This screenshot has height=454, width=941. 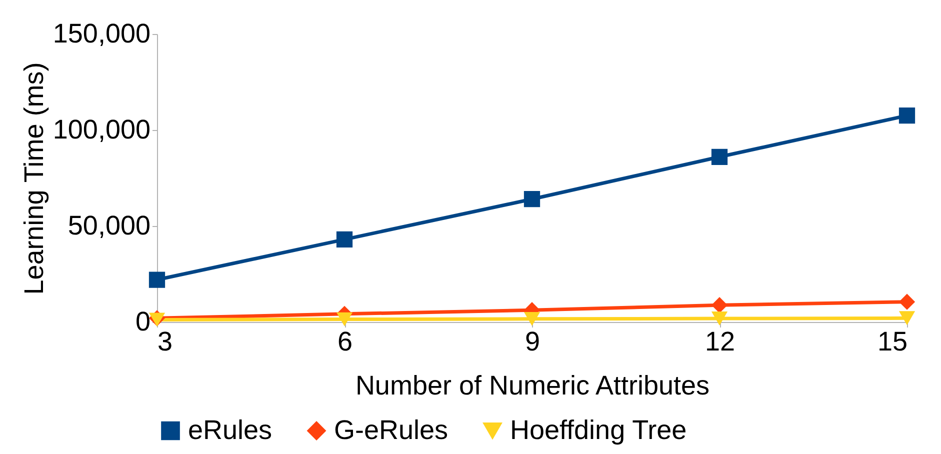 I want to click on x-tick-label: 9, so click(x=532, y=341).